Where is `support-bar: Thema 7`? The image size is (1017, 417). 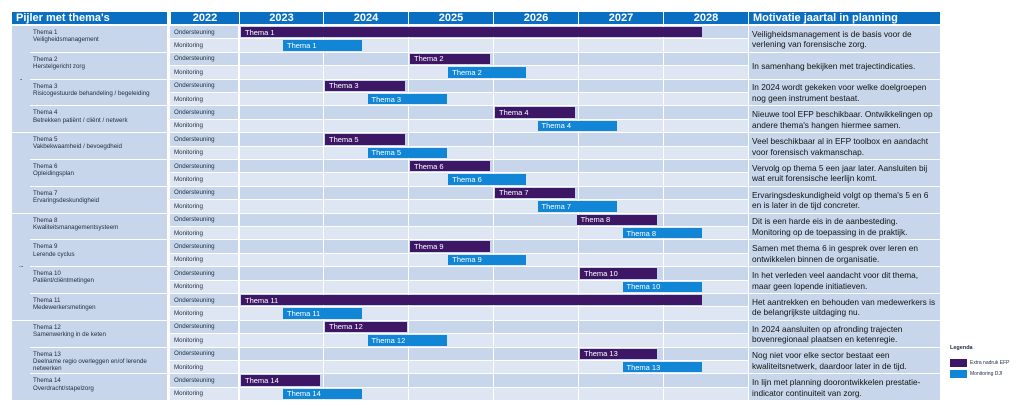
support-bar: Thema 7 is located at coordinates (535, 193).